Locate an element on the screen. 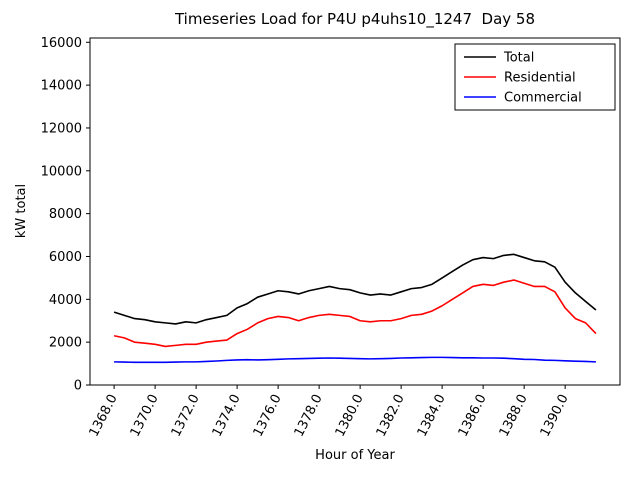 This screenshot has width=640, height=480. x-tick-label: 1384.0 is located at coordinates (432, 415).